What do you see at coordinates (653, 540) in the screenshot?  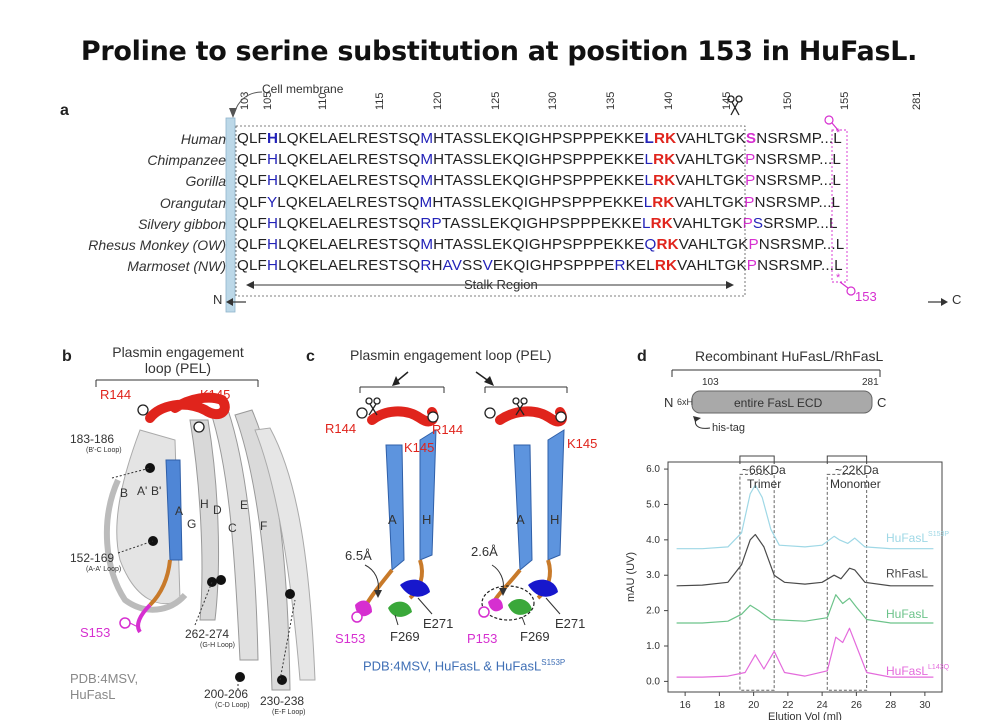 I see `y-tick-label: 4.0` at bounding box center [653, 540].